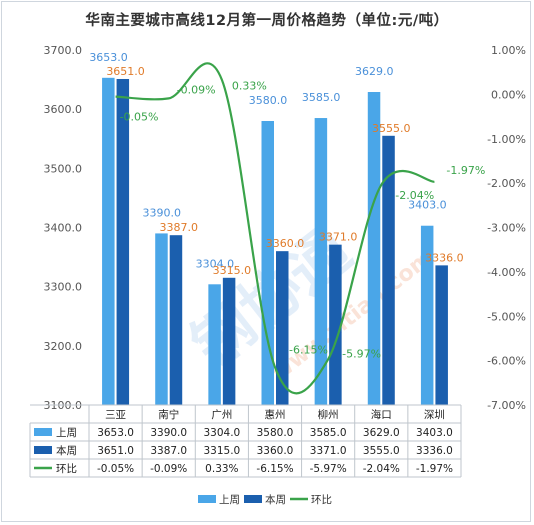 This screenshot has width=534, height=525. What do you see at coordinates (381, 469) in the screenshot?
I see `table-cell: -2.04%` at bounding box center [381, 469].